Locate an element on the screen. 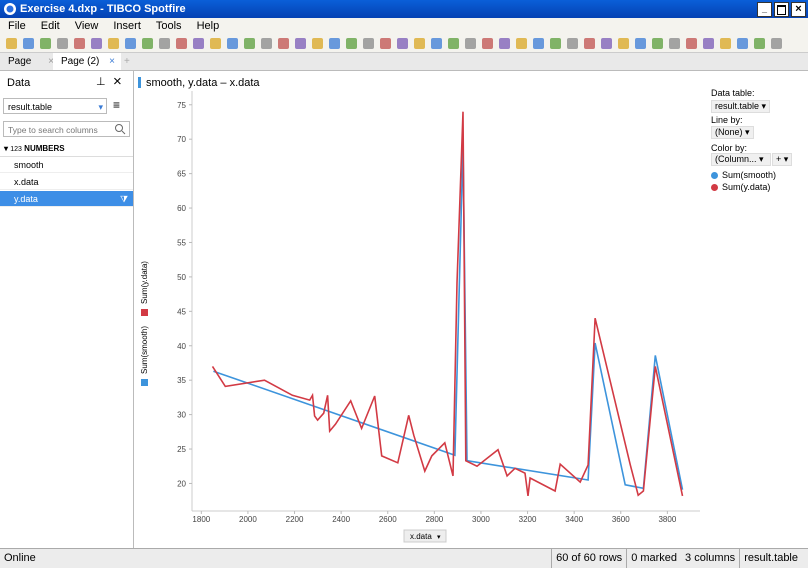 The height and width of the screenshot is (568, 808). column-name: x.data is located at coordinates (26, 182).